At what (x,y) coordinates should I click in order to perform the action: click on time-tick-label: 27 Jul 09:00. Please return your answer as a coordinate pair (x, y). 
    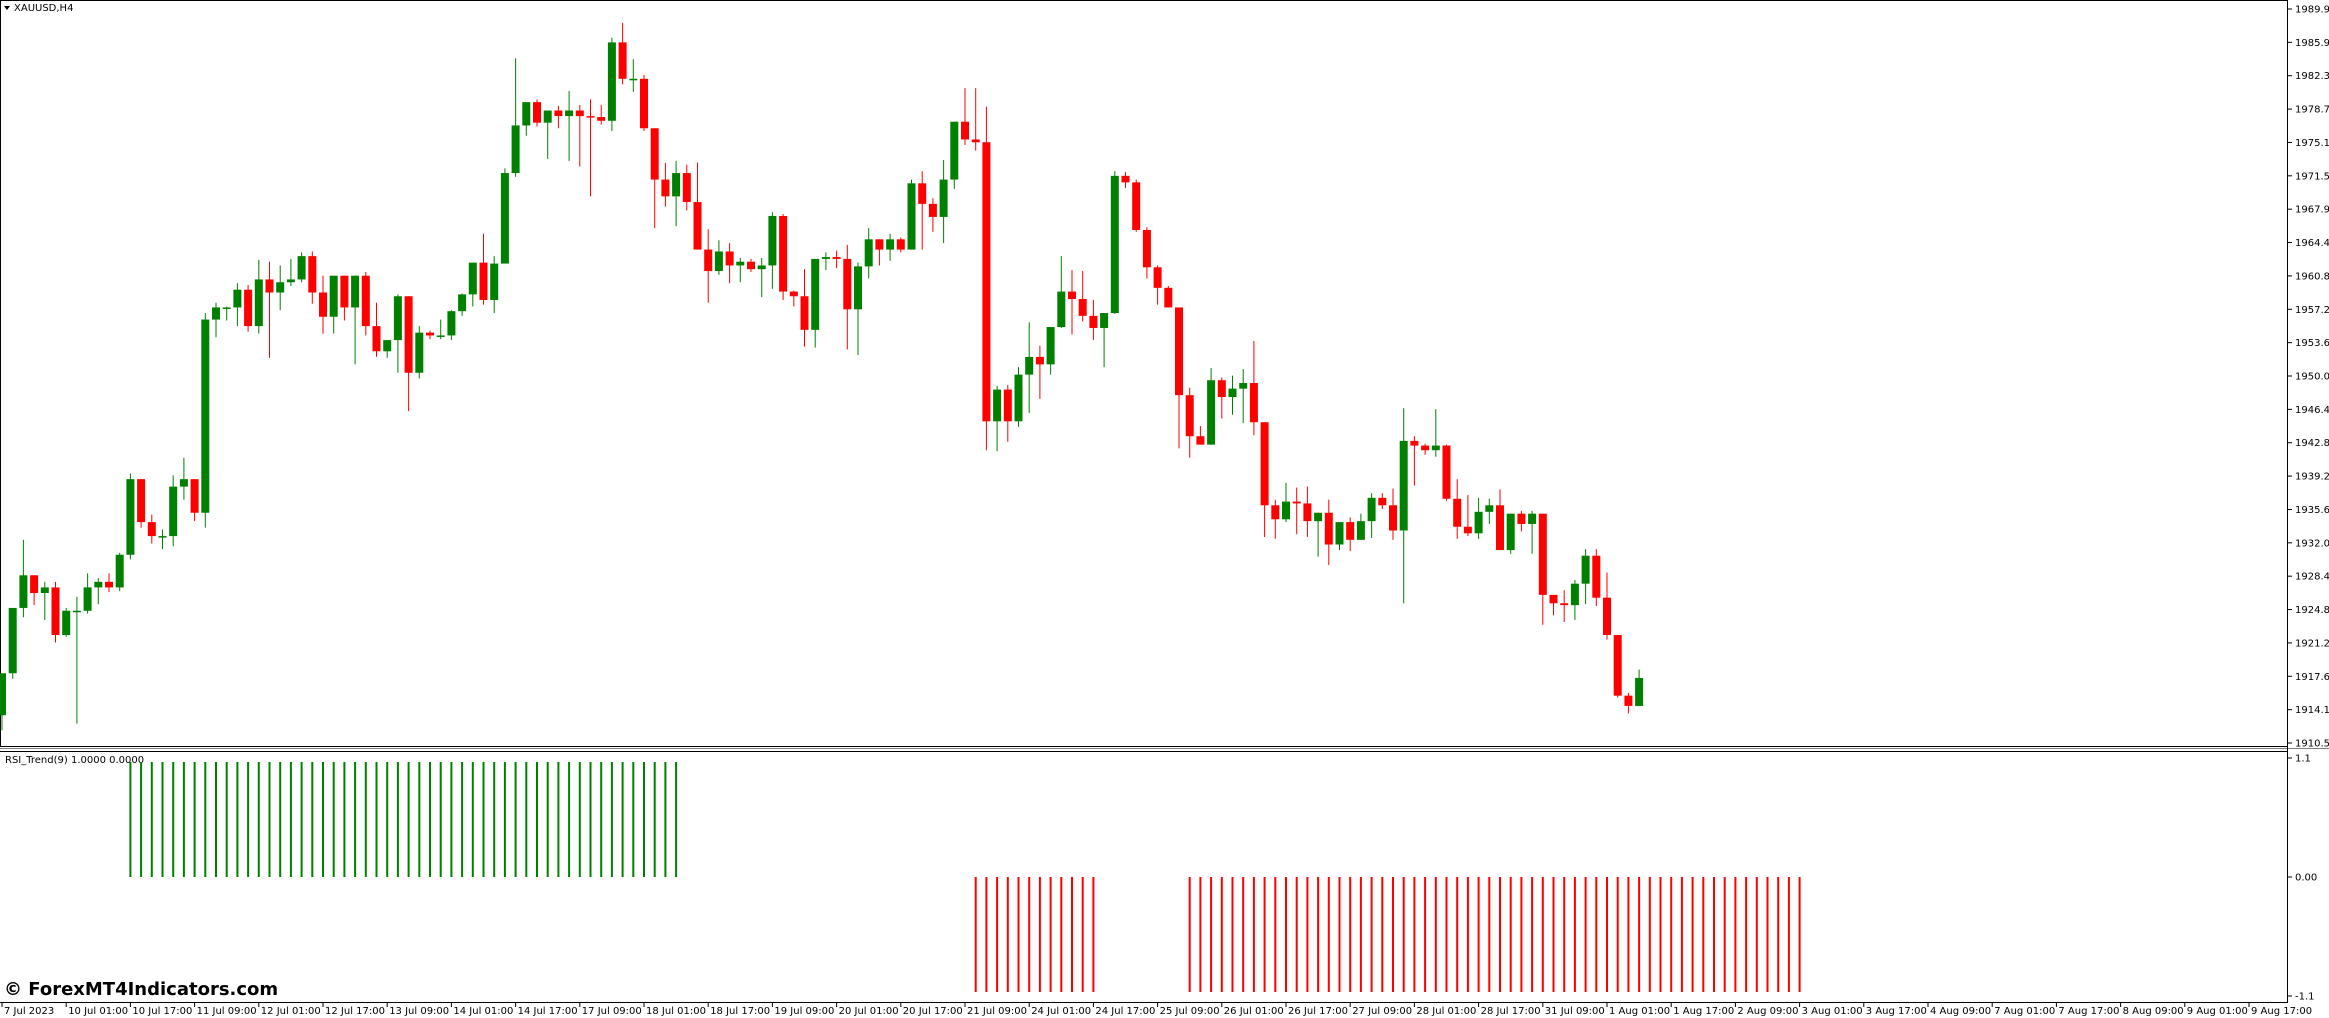
    Looking at the image, I should click on (1382, 1011).